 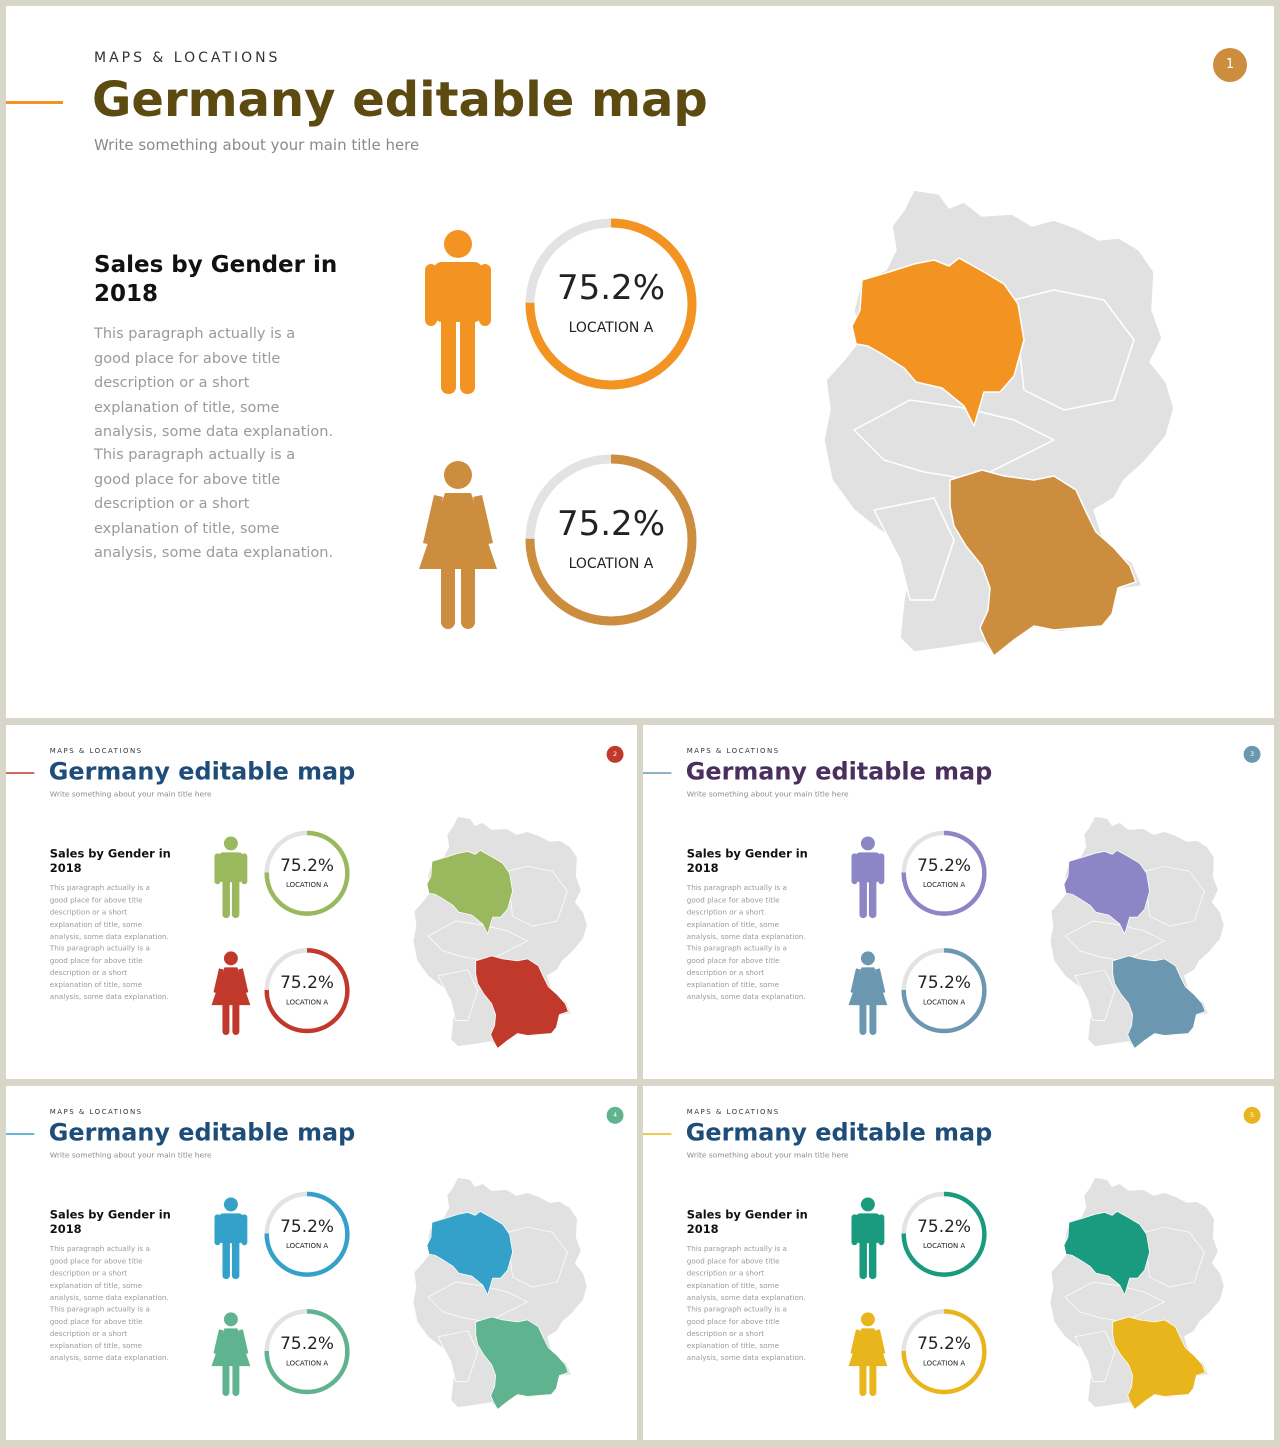 I want to click on slide-number-badge: 2, so click(x=615, y=754).